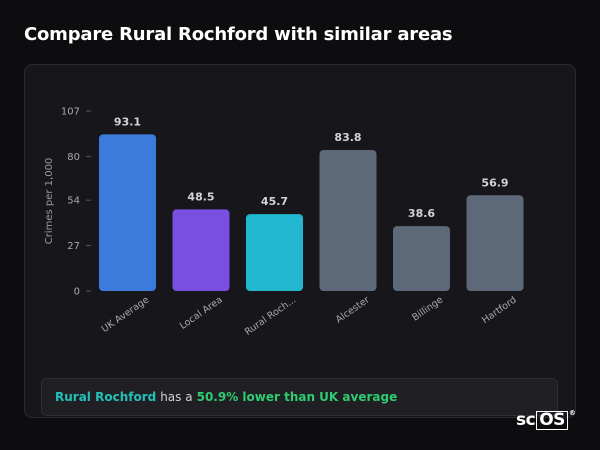 Image resolution: width=600 pixels, height=450 pixels. What do you see at coordinates (347, 137) in the screenshot?
I see `bar-value-label: 83.8` at bounding box center [347, 137].